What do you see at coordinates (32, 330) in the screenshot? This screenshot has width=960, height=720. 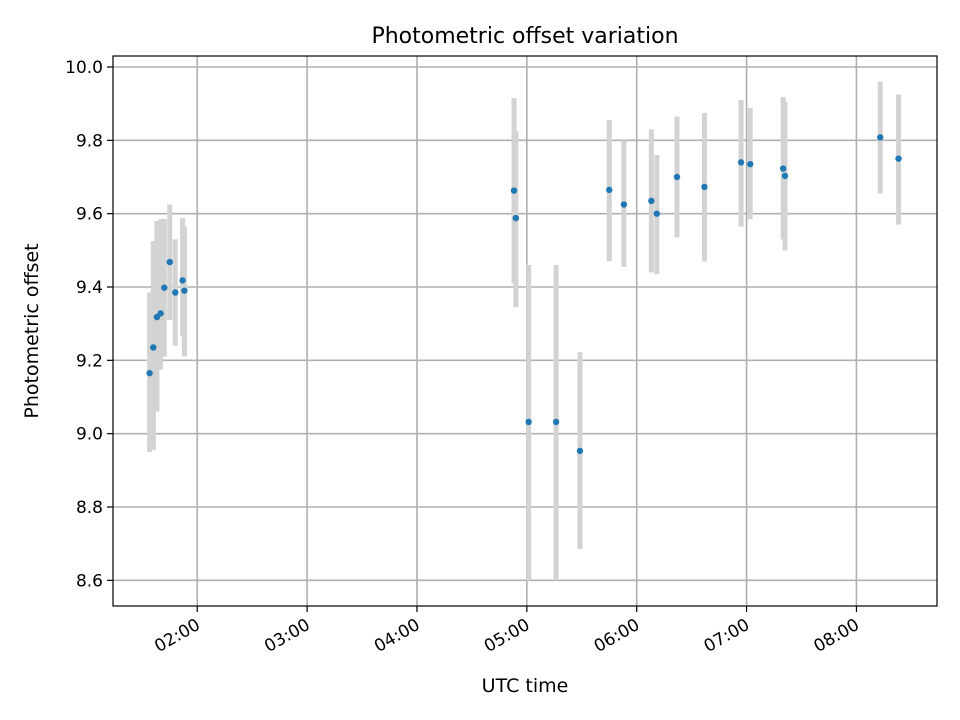 I see `y-axis-label: Photometric offset` at bounding box center [32, 330].